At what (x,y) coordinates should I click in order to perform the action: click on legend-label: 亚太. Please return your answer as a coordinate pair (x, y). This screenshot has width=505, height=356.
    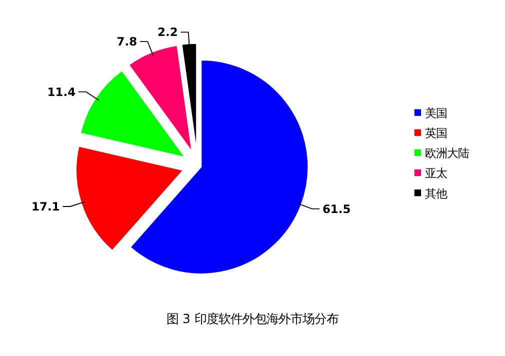
    Looking at the image, I should click on (435, 173).